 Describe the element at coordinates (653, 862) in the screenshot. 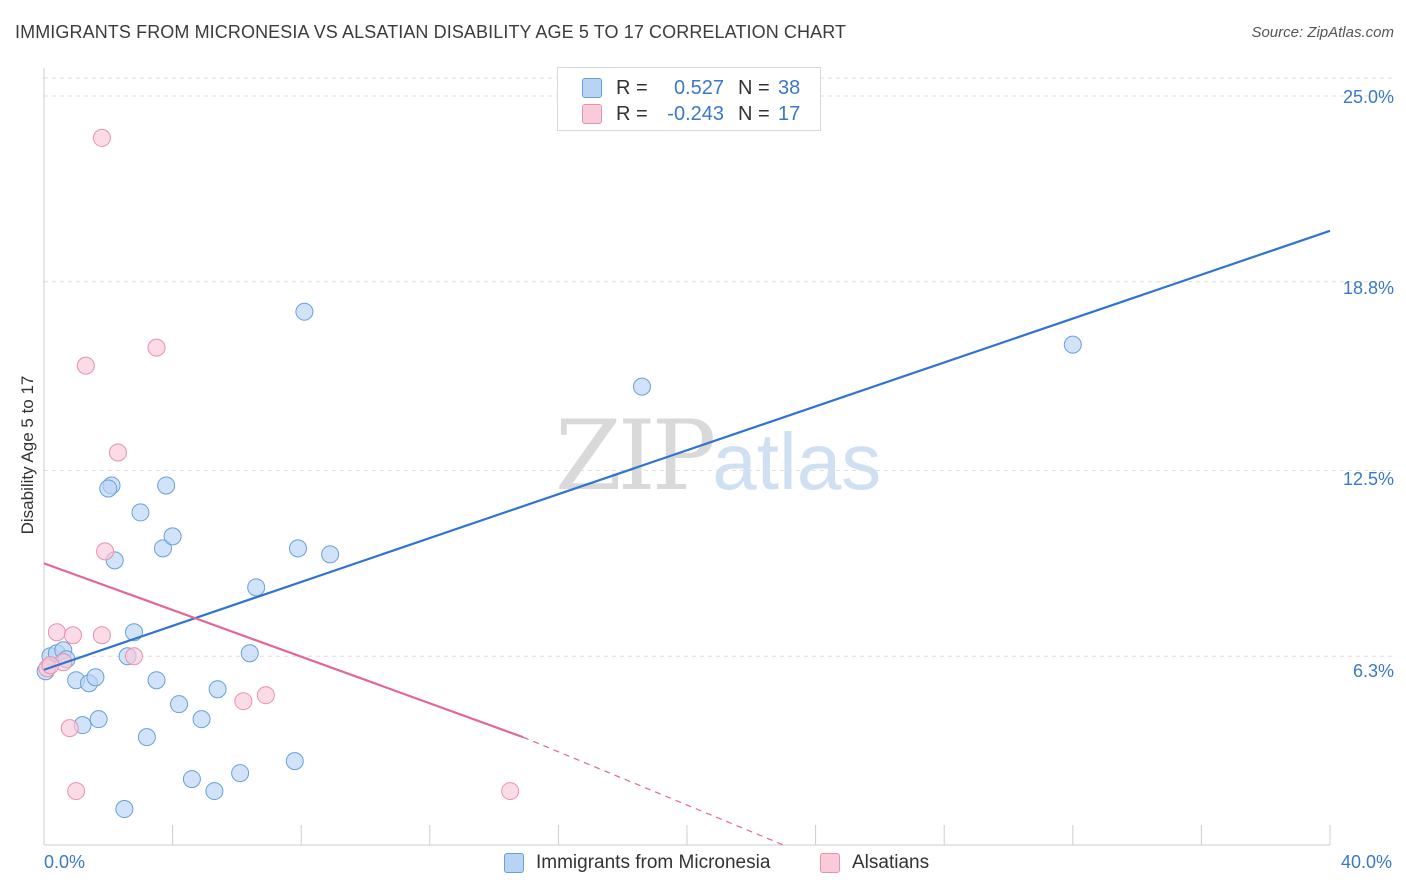

I see `bottom-legend-label-micronesia: Immigrants from Micronesia` at that location.